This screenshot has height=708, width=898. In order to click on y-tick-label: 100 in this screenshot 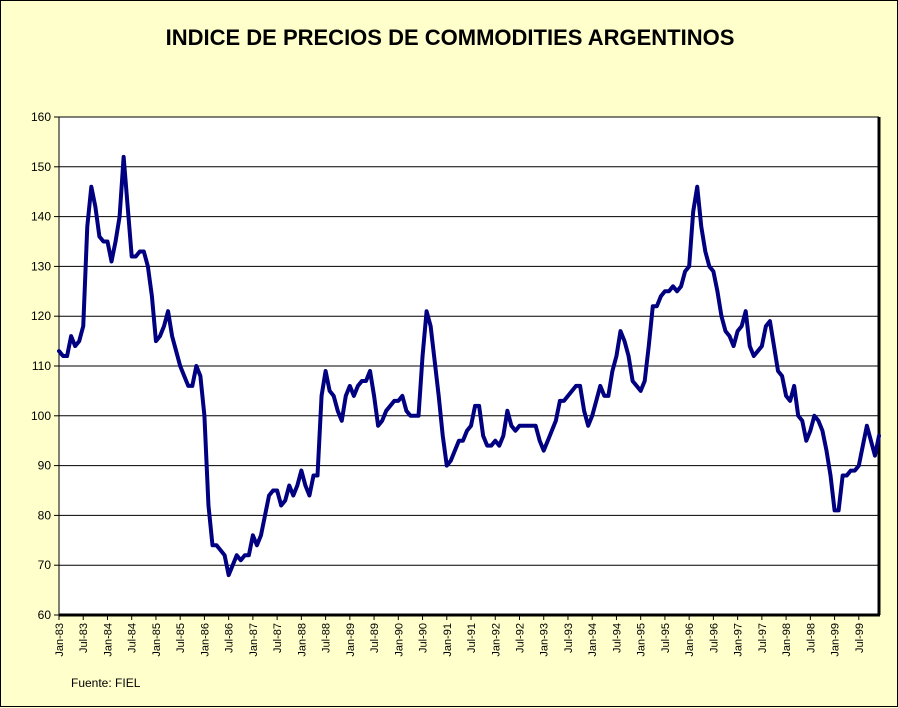, I will do `click(41, 416)`.